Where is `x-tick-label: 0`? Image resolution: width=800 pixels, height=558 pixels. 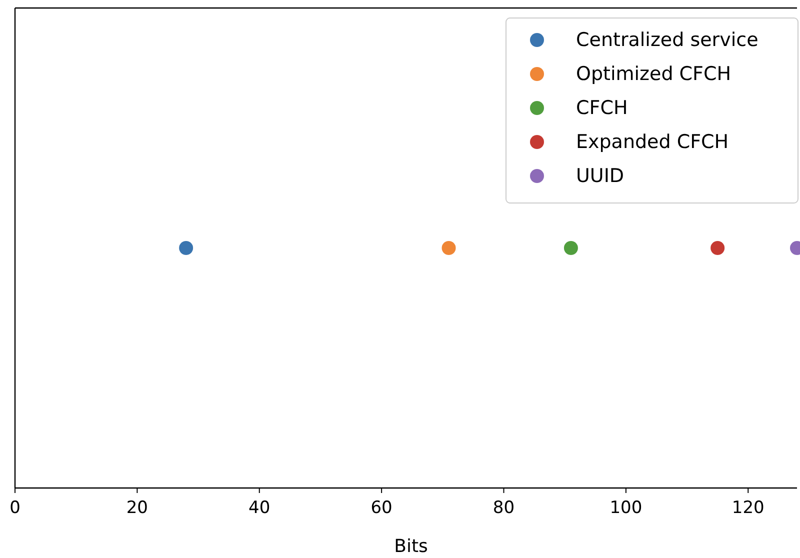
x-tick-label: 0 is located at coordinates (15, 508).